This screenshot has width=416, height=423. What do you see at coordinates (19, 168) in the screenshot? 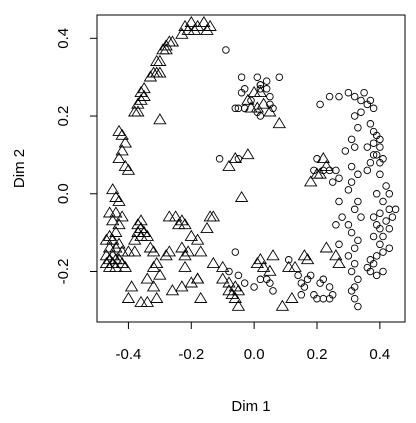
I see `y-axis-label: Dim 2` at bounding box center [19, 168].